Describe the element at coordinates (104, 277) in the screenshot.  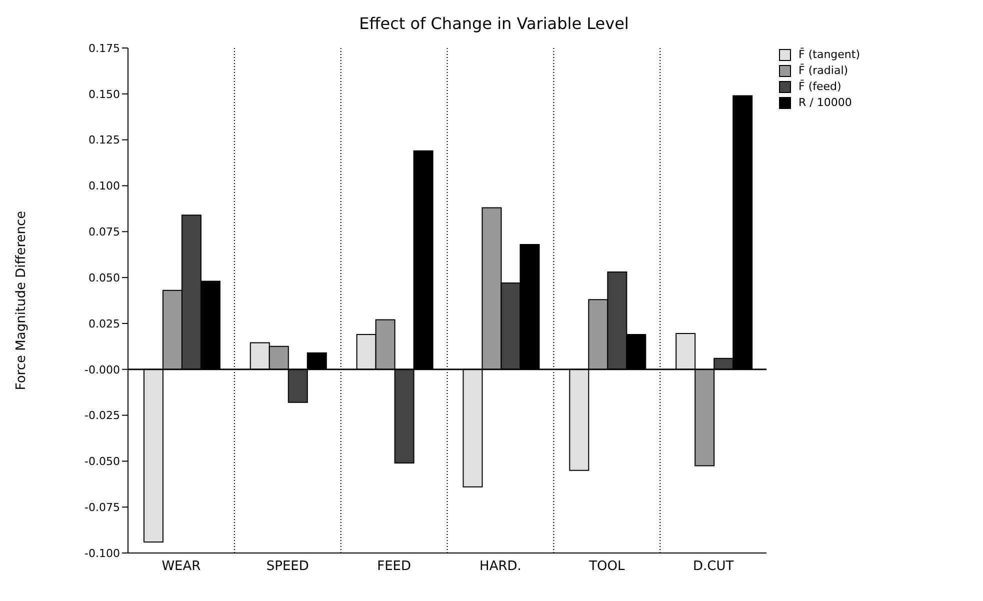
I see `y-tick-label: 0.050` at that location.